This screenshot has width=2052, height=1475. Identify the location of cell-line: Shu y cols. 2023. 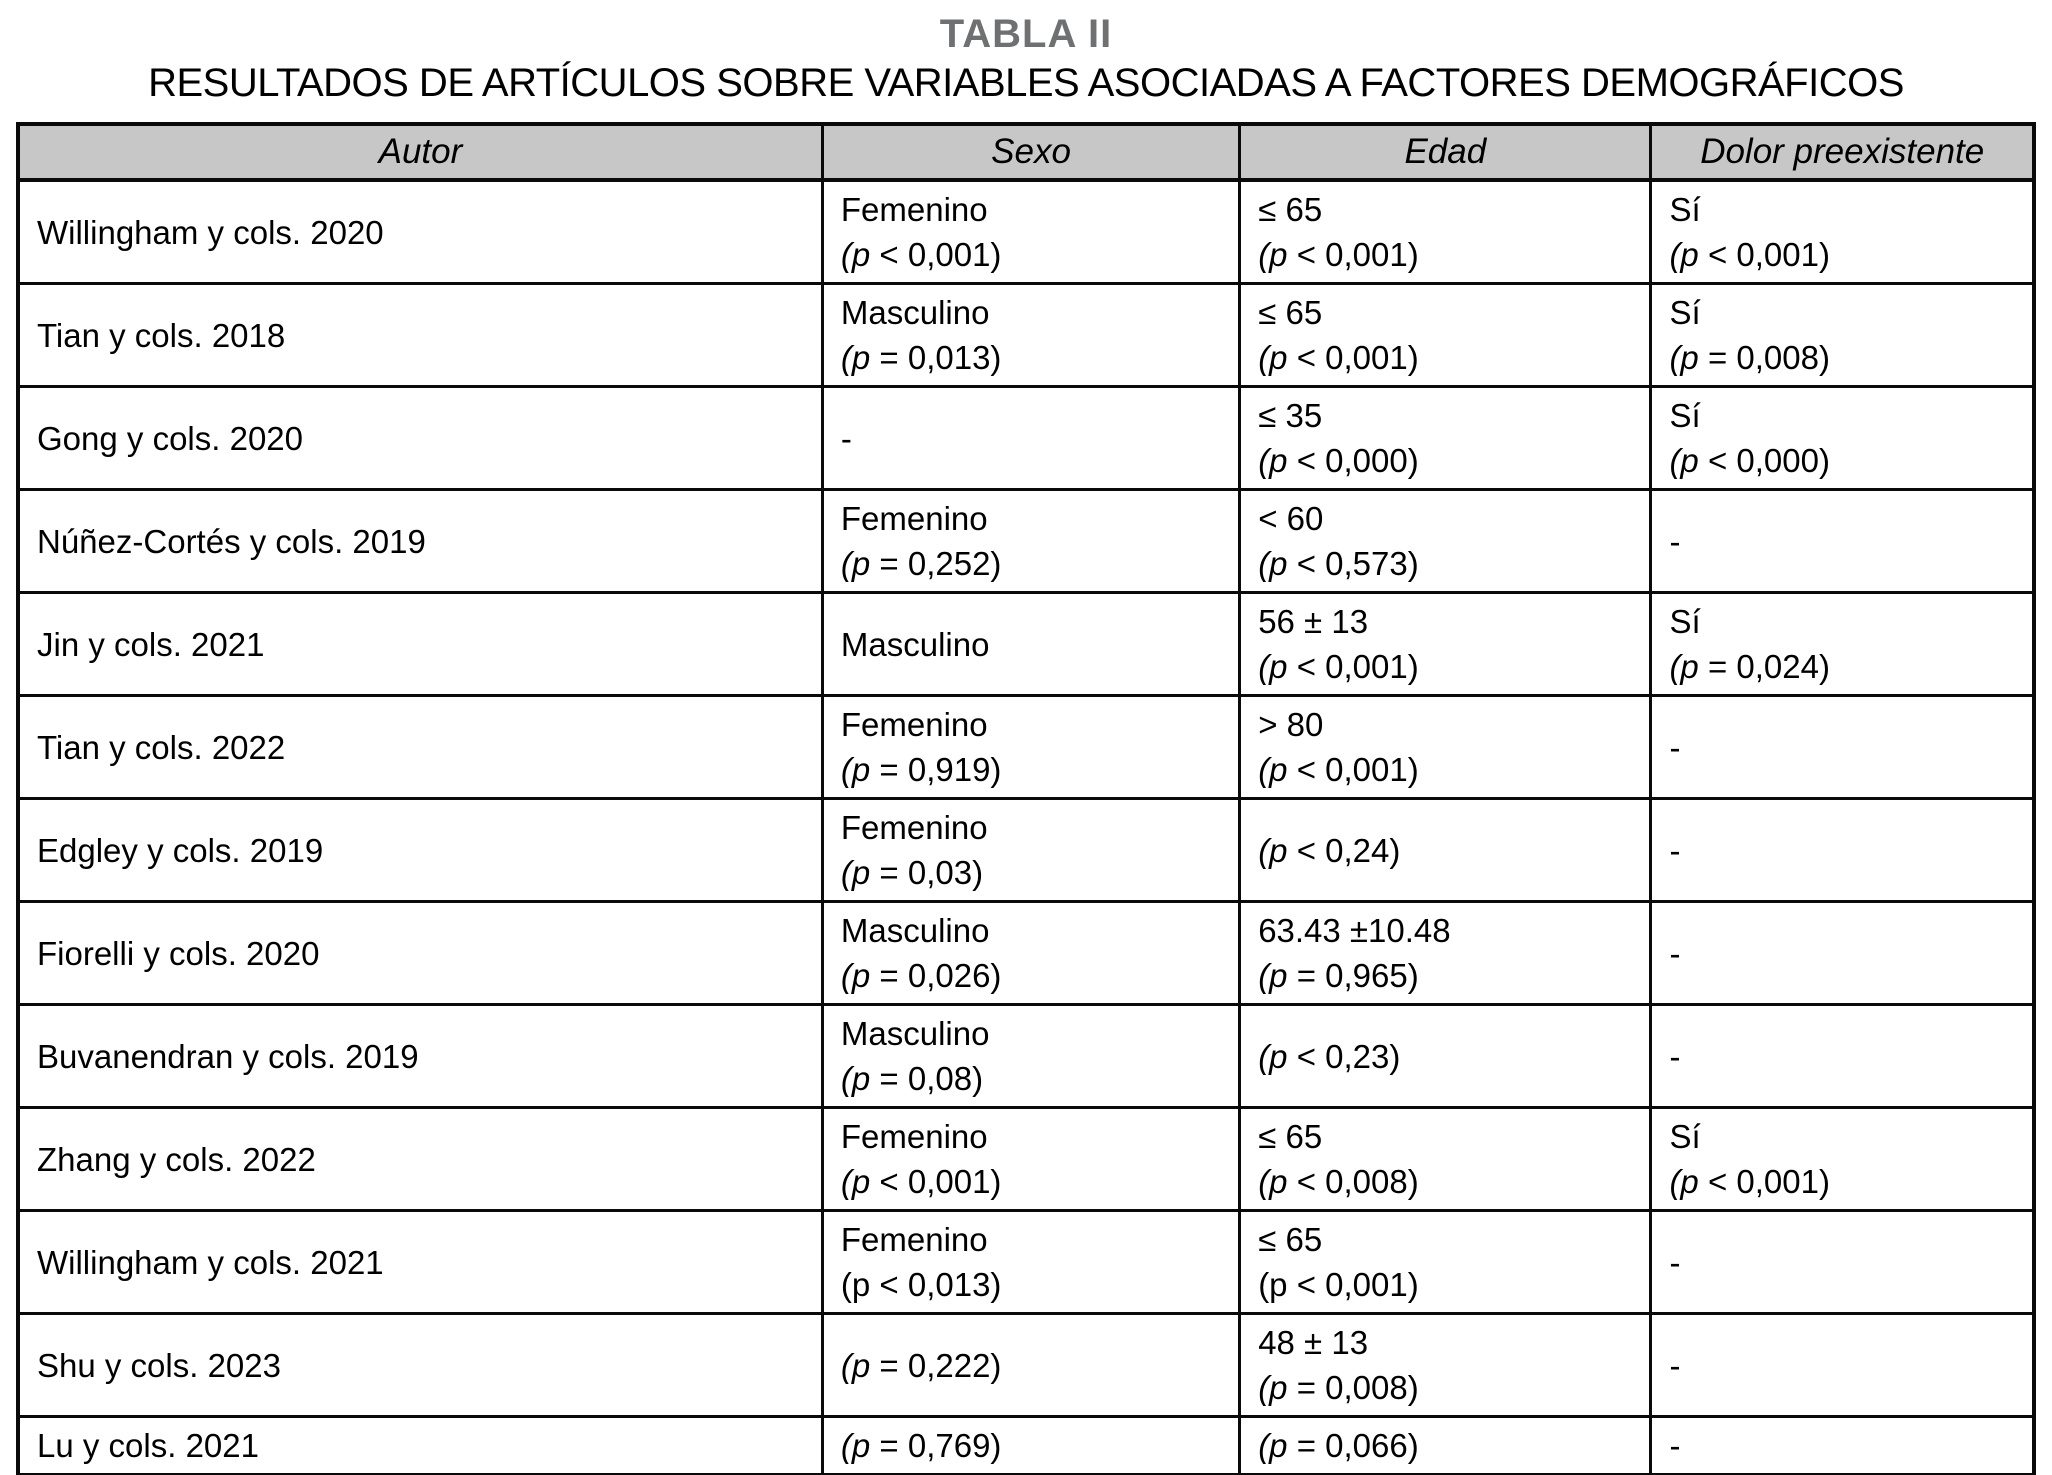
(159, 1365).